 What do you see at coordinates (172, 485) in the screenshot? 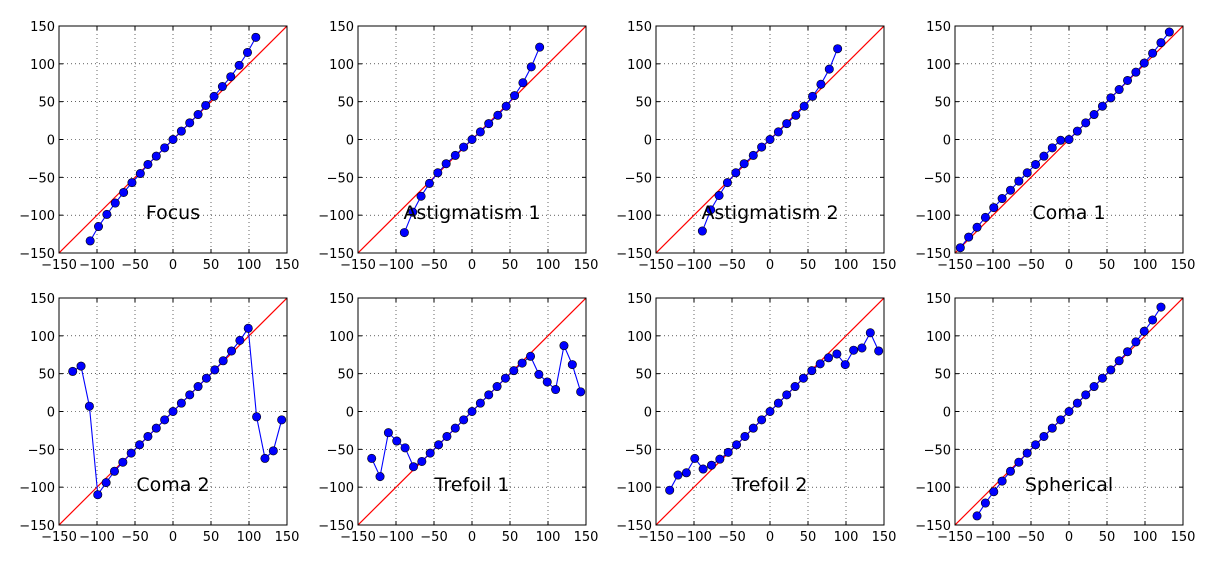
I see `panel-title: Coma 2` at bounding box center [172, 485].